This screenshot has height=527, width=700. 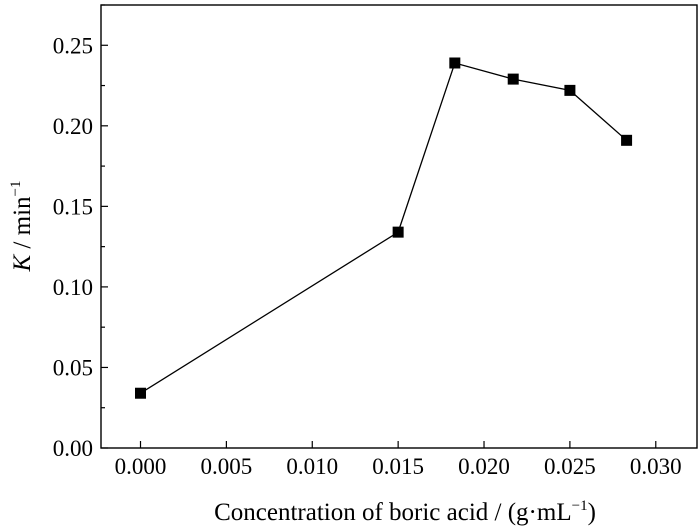 I want to click on y-axis-title: K / min−1, so click(x=22, y=227).